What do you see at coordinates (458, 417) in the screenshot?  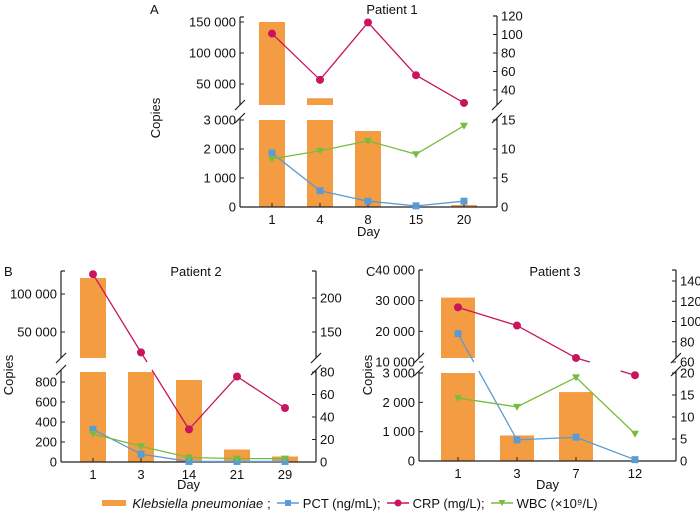 I see `bar-lower-segment` at bounding box center [458, 417].